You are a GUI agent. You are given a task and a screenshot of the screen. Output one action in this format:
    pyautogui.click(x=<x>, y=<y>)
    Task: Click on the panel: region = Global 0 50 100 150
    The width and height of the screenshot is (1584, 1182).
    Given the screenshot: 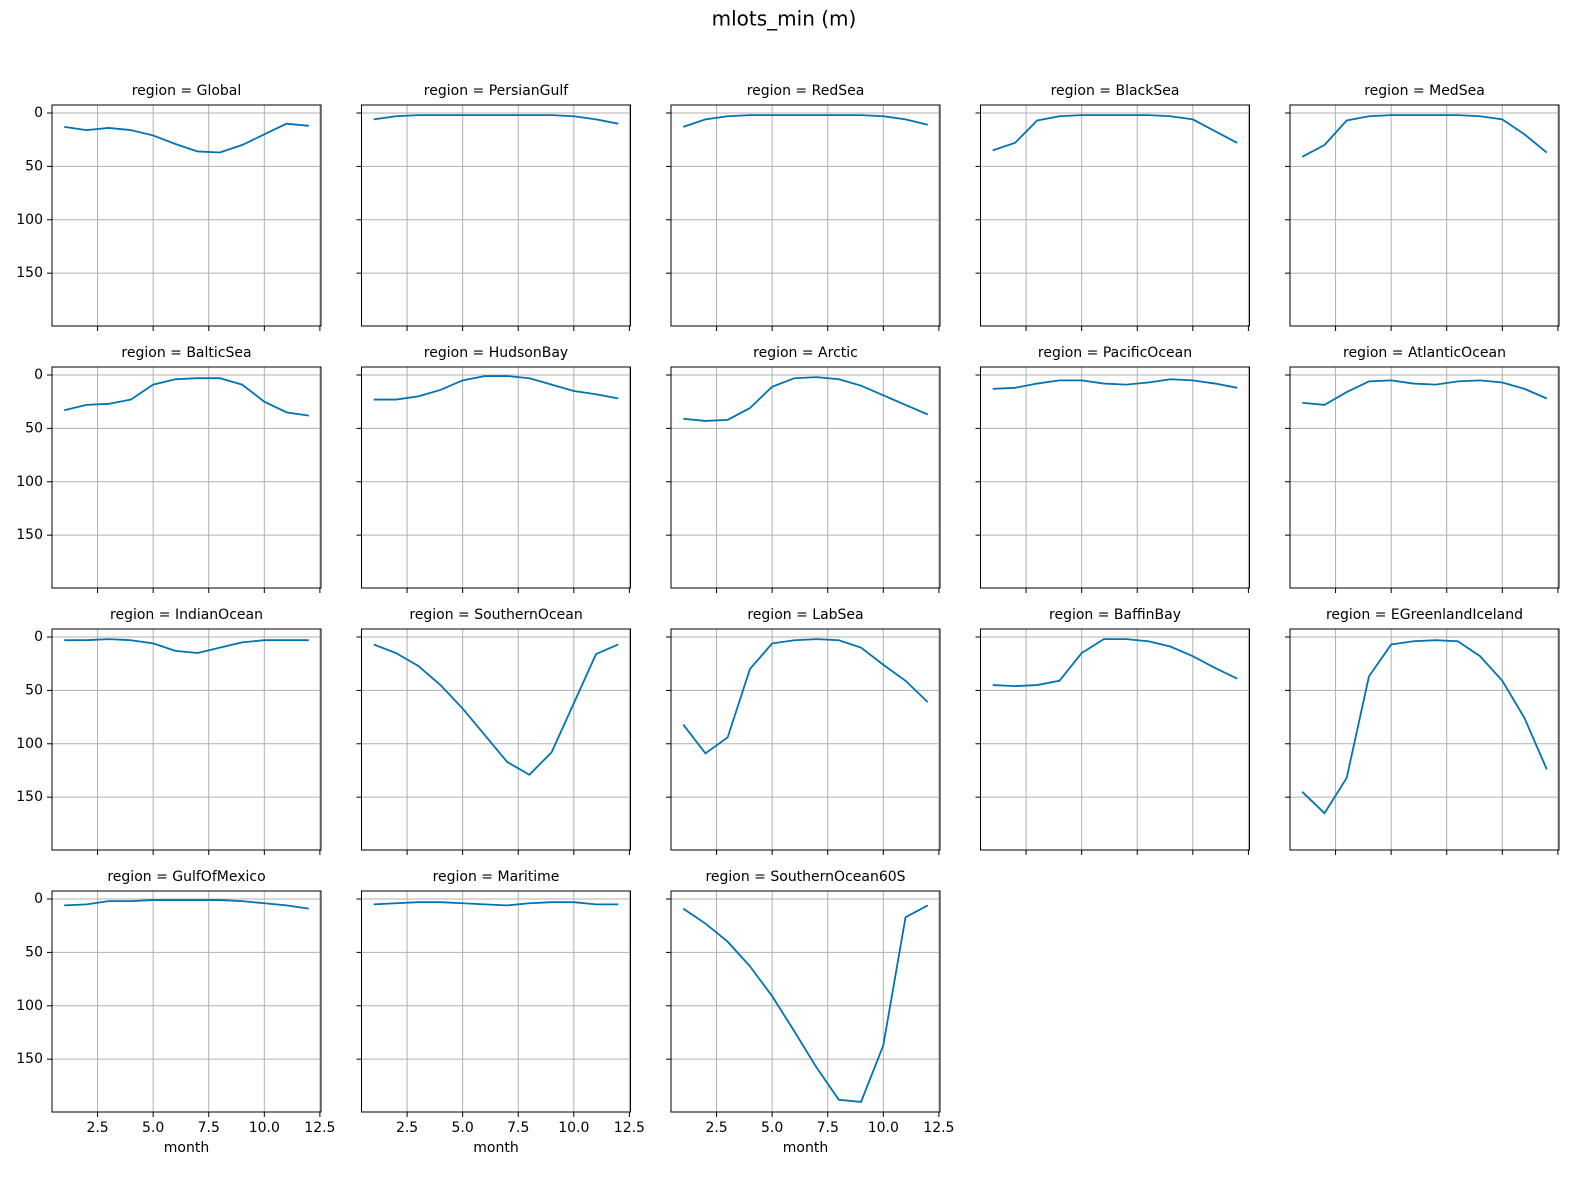 What is the action you would take?
    pyautogui.click(x=169, y=207)
    